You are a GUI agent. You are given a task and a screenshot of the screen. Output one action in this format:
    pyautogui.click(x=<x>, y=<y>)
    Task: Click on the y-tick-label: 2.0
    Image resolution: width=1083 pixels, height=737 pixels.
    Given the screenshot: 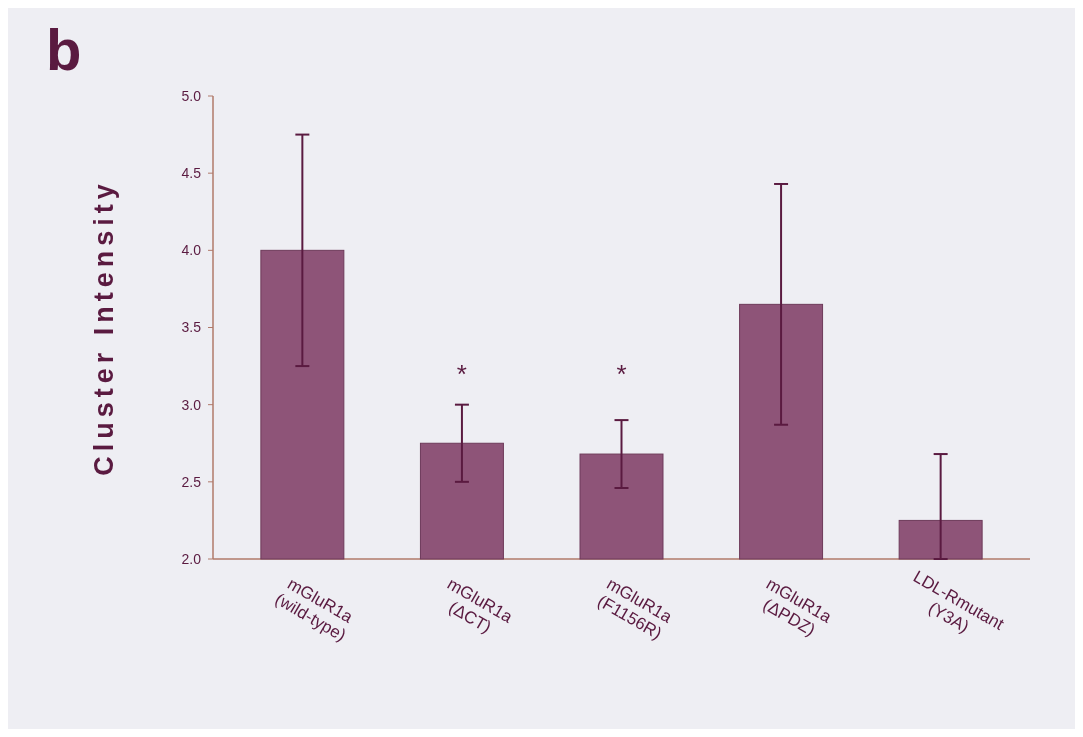 What is the action you would take?
    pyautogui.click(x=191, y=558)
    